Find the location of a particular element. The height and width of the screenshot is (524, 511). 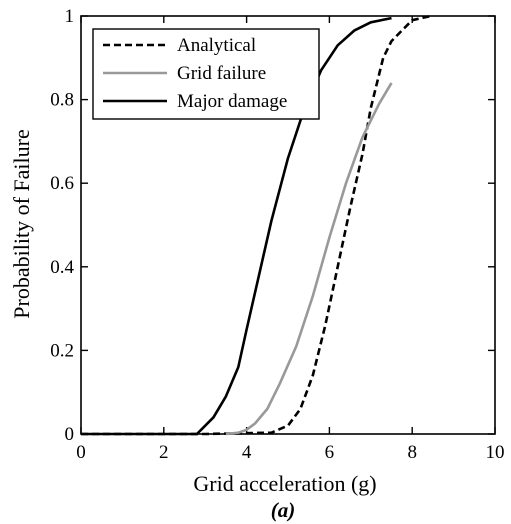

y-tick-label: 0.8 is located at coordinates (62, 100).